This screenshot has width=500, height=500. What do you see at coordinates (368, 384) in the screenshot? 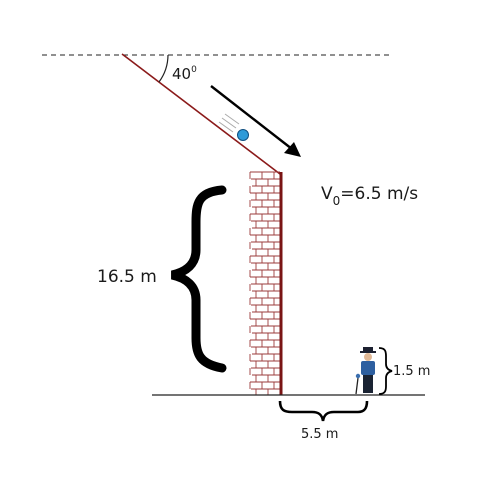
I see `person-legs` at bounding box center [368, 384].